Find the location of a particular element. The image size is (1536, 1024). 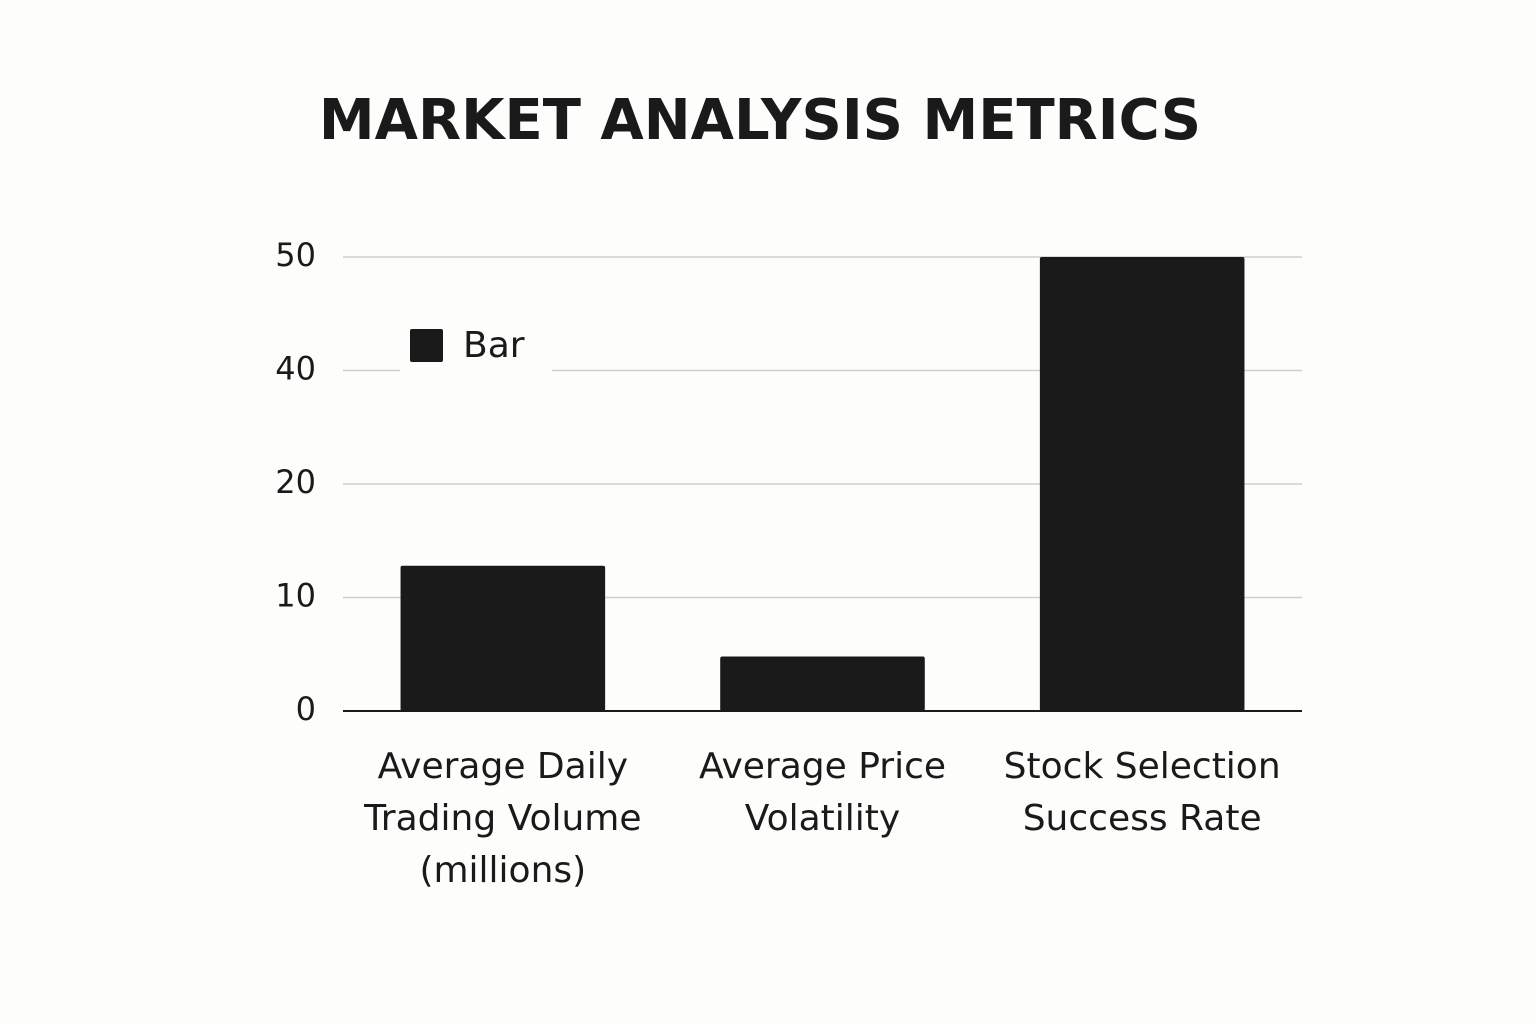

legend: Bar is located at coordinates (476, 346).